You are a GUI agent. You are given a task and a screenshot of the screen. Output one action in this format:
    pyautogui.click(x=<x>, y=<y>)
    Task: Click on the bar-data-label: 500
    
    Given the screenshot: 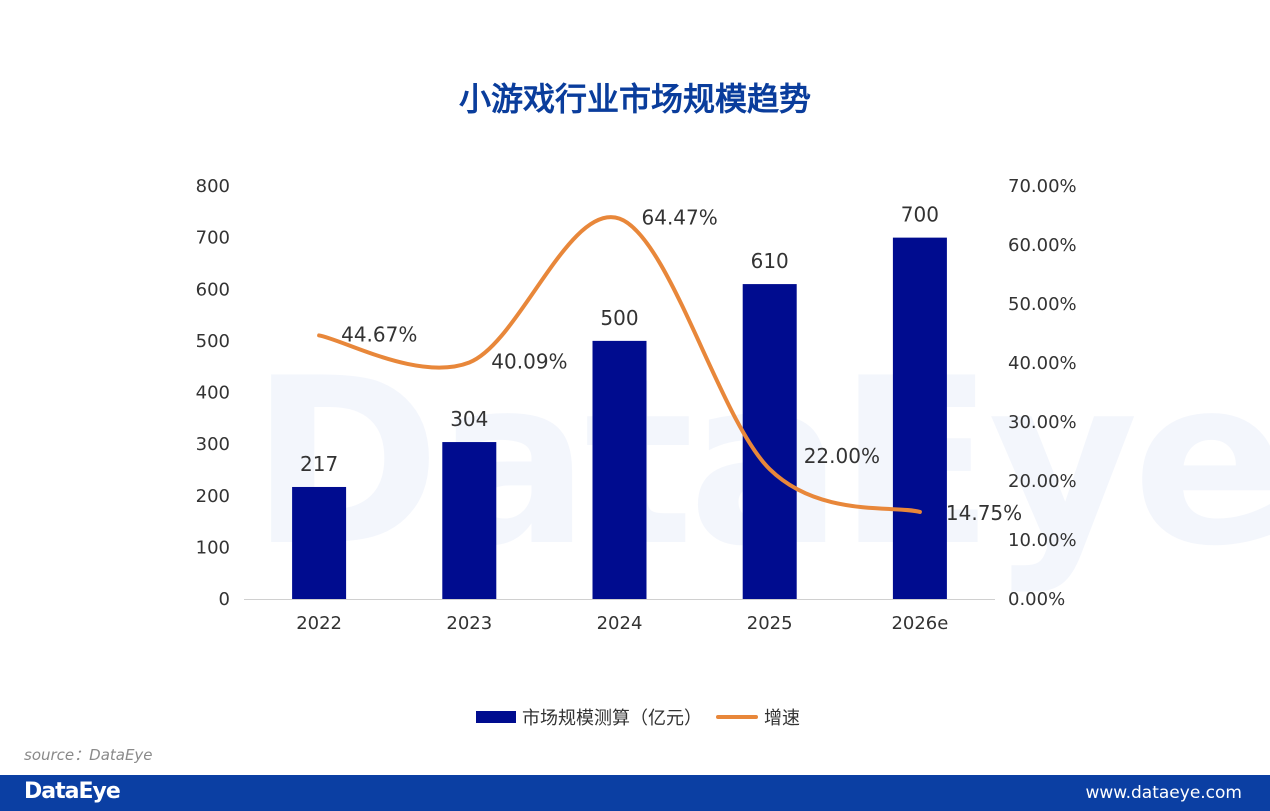 What is the action you would take?
    pyautogui.click(x=619, y=318)
    